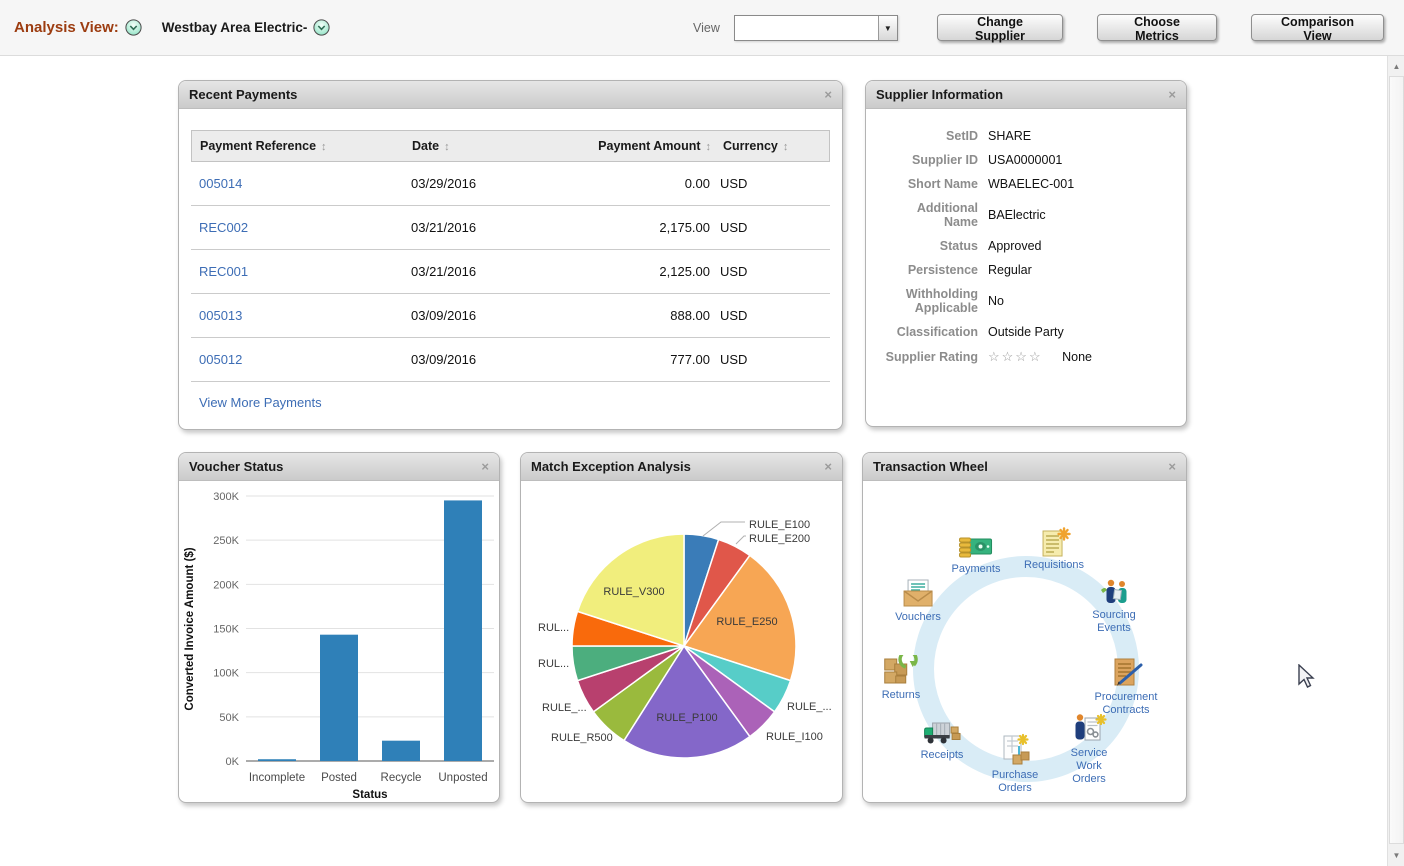 The image size is (1404, 866). I want to click on svg-text: Recycle, so click(401, 778).